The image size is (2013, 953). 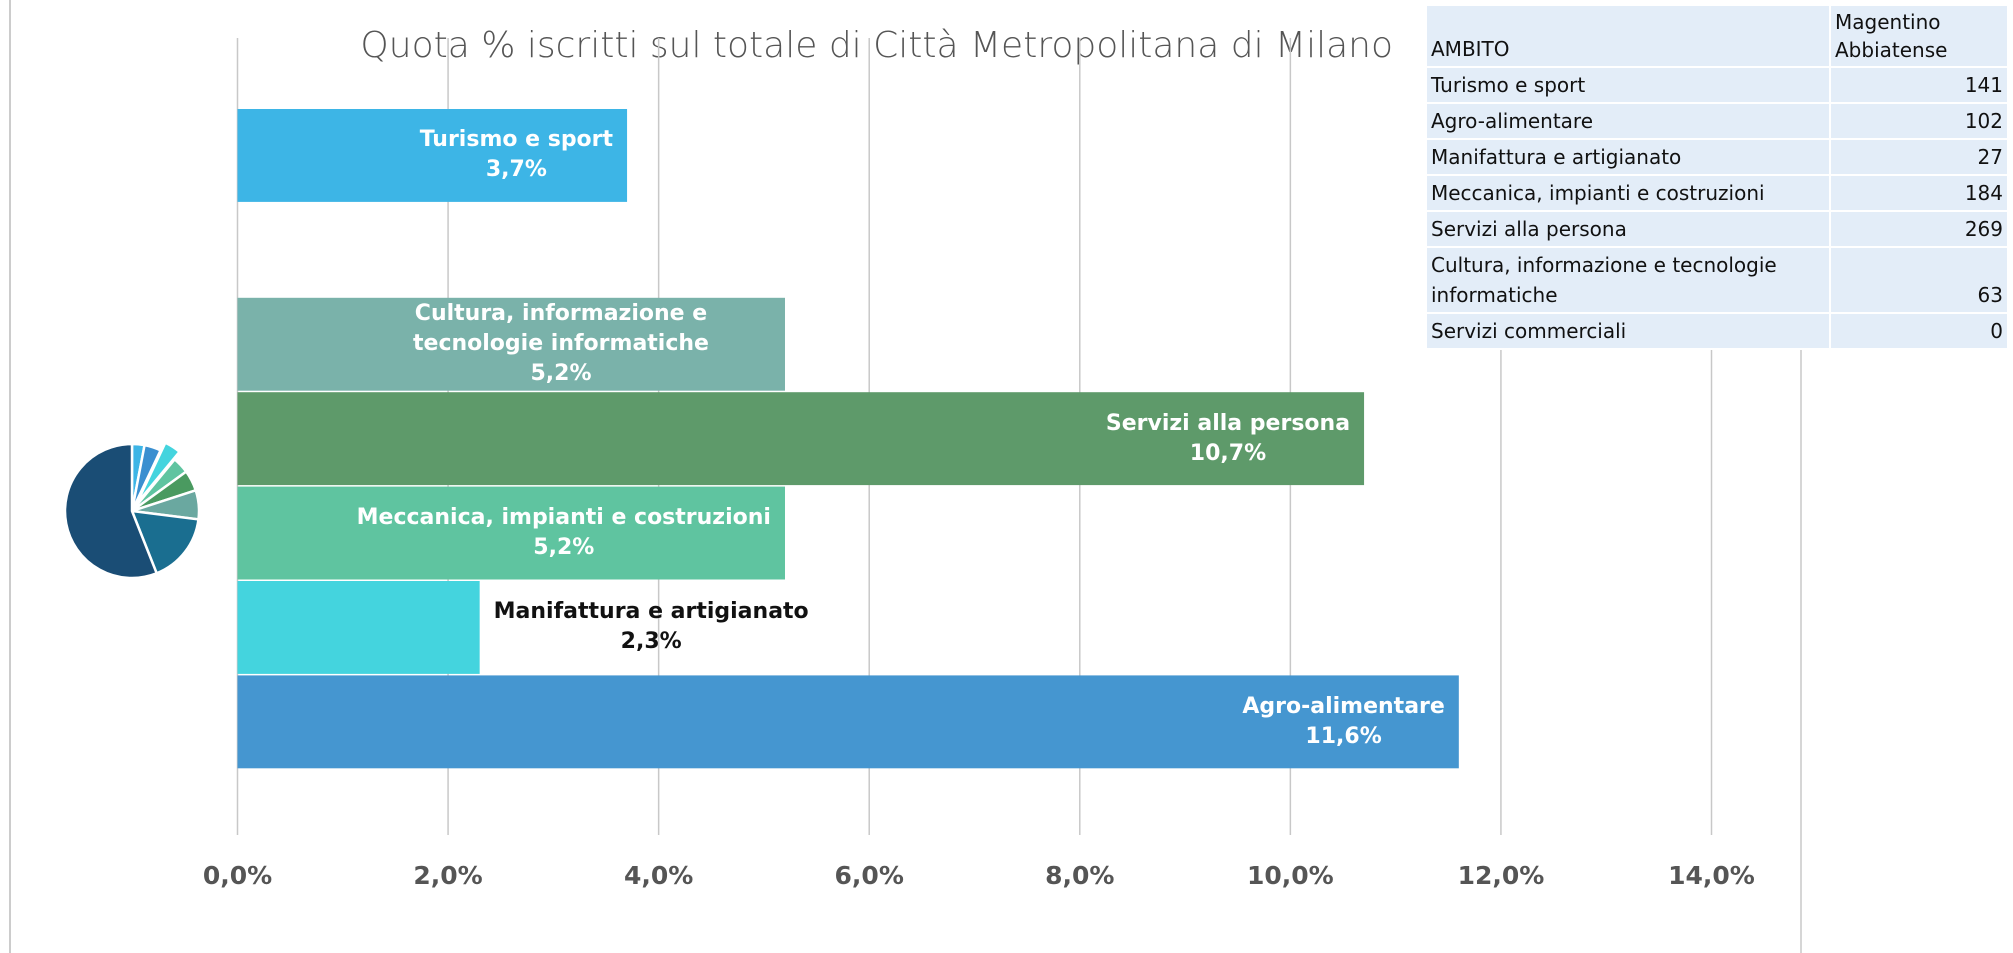 What do you see at coordinates (1919, 280) in the screenshot?
I see `table-cell: 63` at bounding box center [1919, 280].